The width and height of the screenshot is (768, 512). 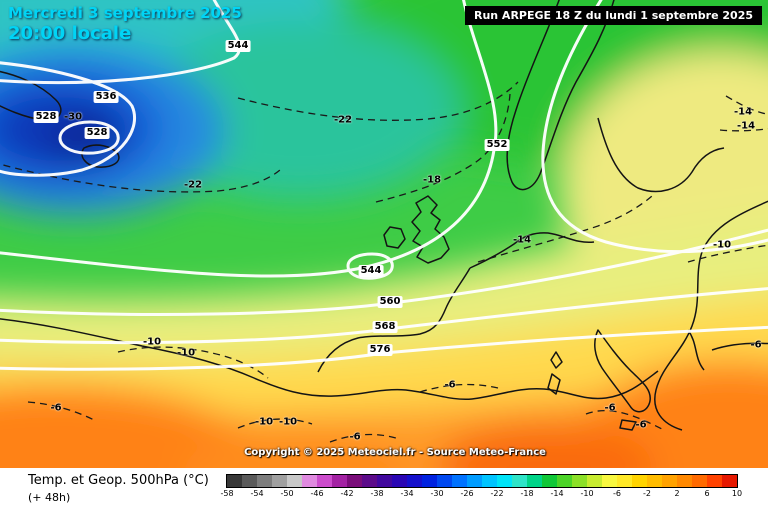 I want to click on geopotential-label: 560, so click(x=390, y=302).